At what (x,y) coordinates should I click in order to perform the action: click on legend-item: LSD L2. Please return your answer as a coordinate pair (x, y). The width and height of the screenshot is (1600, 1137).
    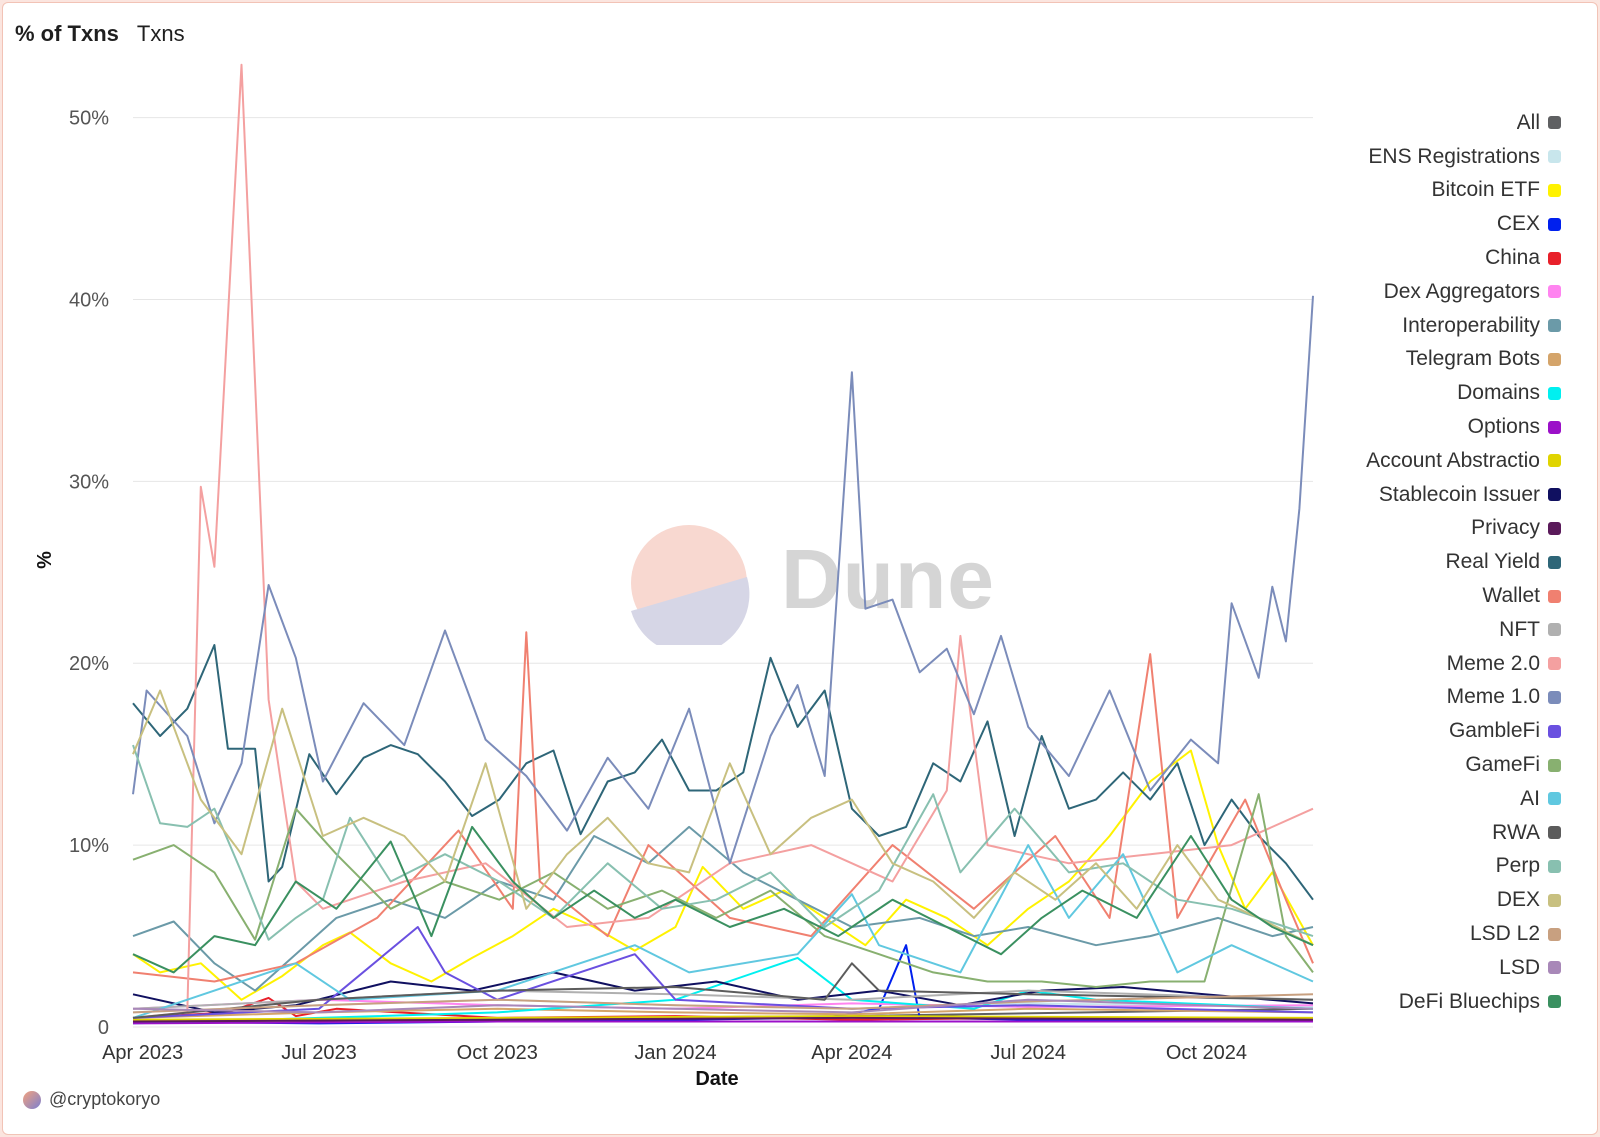
    Looking at the image, I should click on (1452, 934).